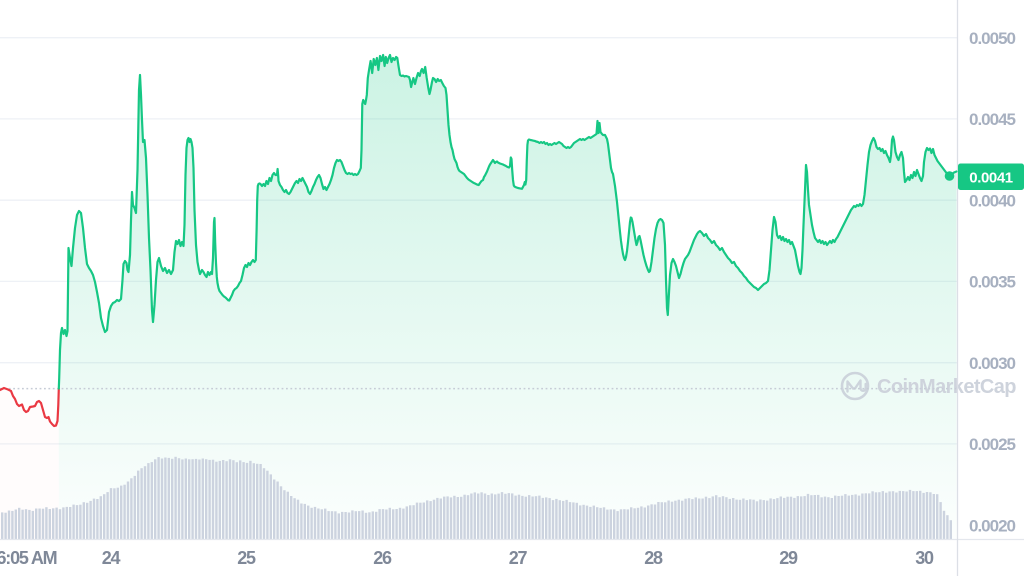 The image size is (1024, 576). What do you see at coordinates (382, 558) in the screenshot?
I see `svg-text: 26` at bounding box center [382, 558].